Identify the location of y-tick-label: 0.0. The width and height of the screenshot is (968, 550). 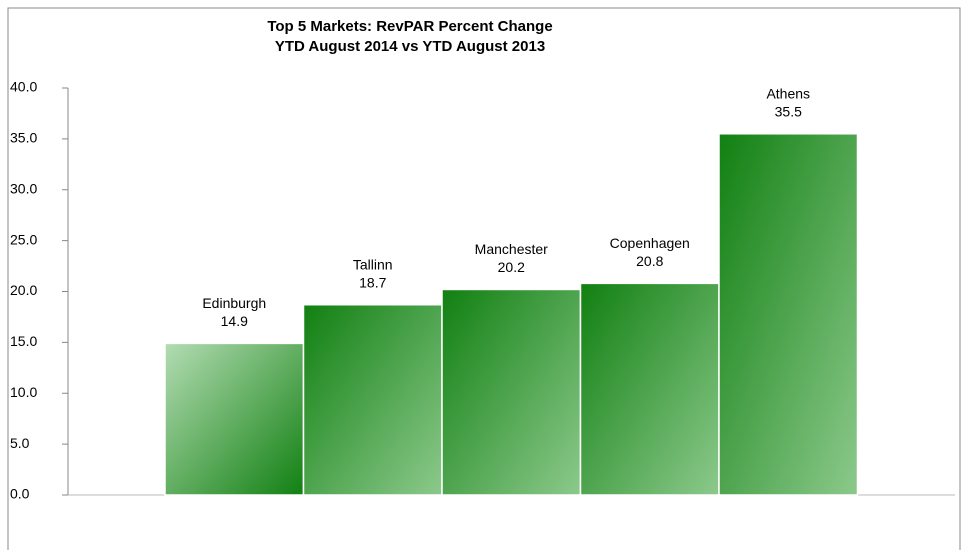
(20, 494).